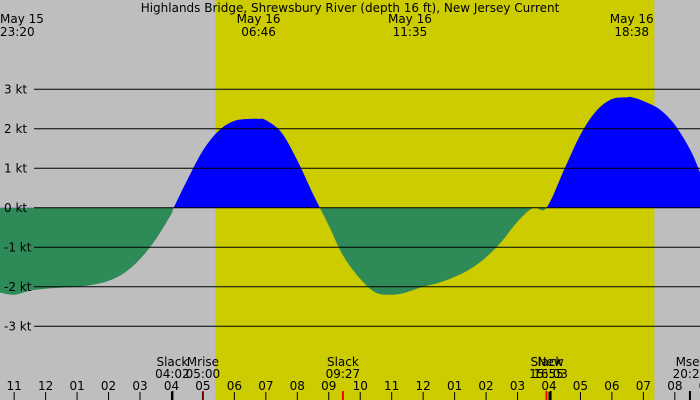 This screenshot has width=700, height=400. I want to click on y-axis-tick-labels: 3 kt 2 kt 1 kt 0 kt -1 kt -2 kt -3 kt, so click(18, 207).